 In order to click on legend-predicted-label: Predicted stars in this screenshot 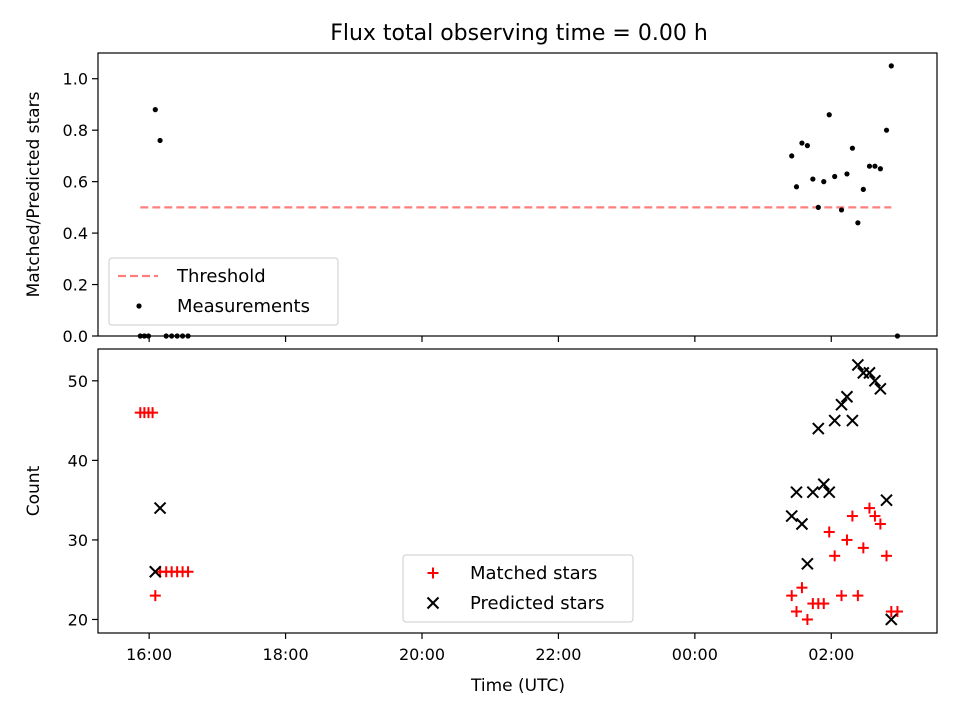, I will do `click(537, 603)`.